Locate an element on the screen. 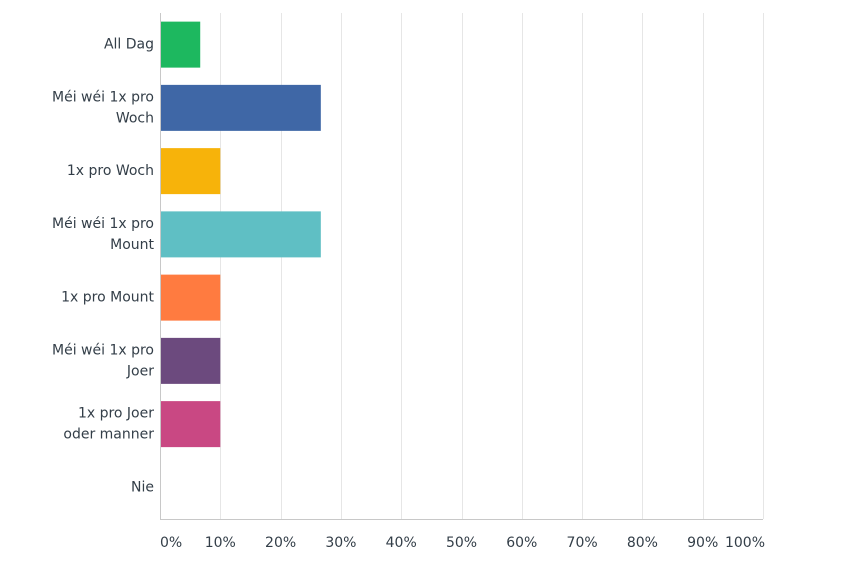 Image resolution: width=850 pixels, height=572 pixels. tick-labels: 0% 10% 20% 30% 40% 50% 60% 70% 80% 90% 100% is located at coordinates (462, 543).